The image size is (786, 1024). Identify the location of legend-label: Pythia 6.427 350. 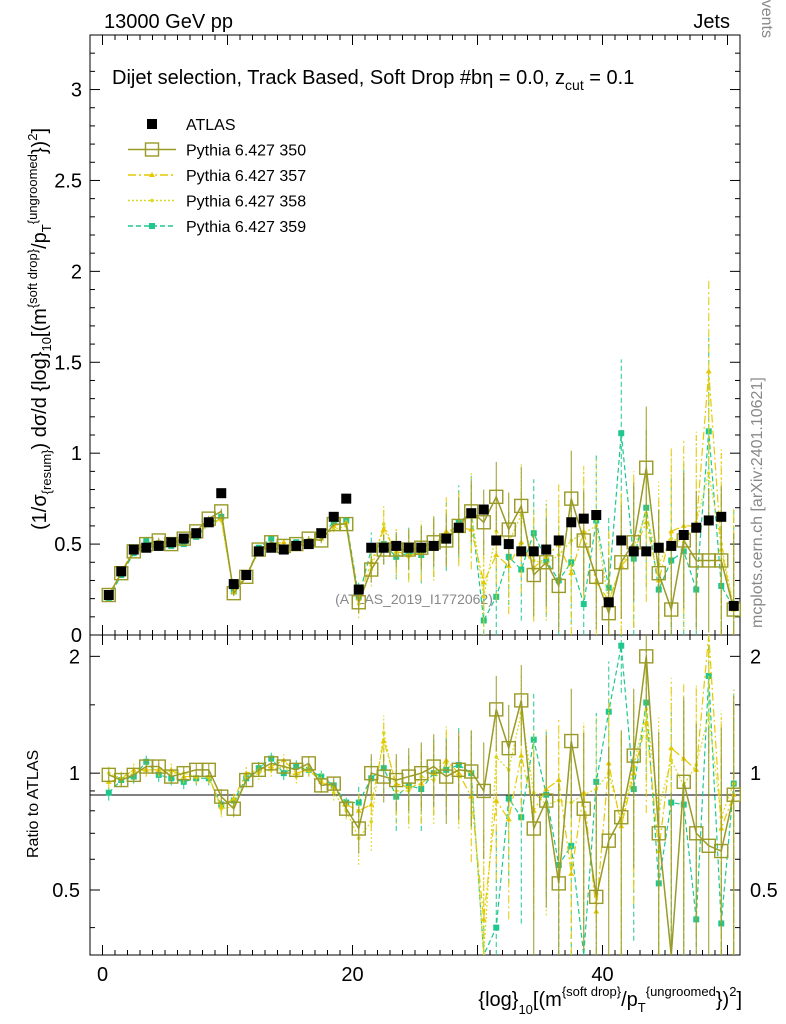
(246, 151).